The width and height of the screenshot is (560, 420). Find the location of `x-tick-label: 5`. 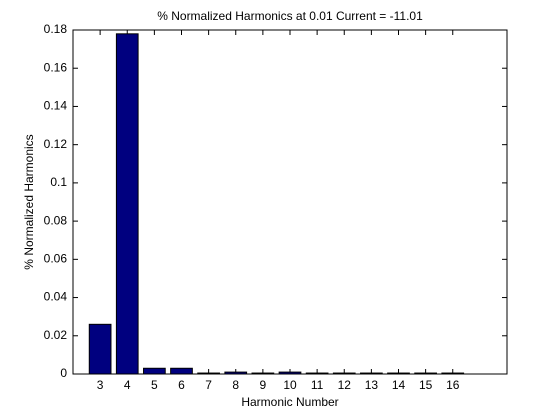

x-tick-label: 5 is located at coordinates (154, 385).